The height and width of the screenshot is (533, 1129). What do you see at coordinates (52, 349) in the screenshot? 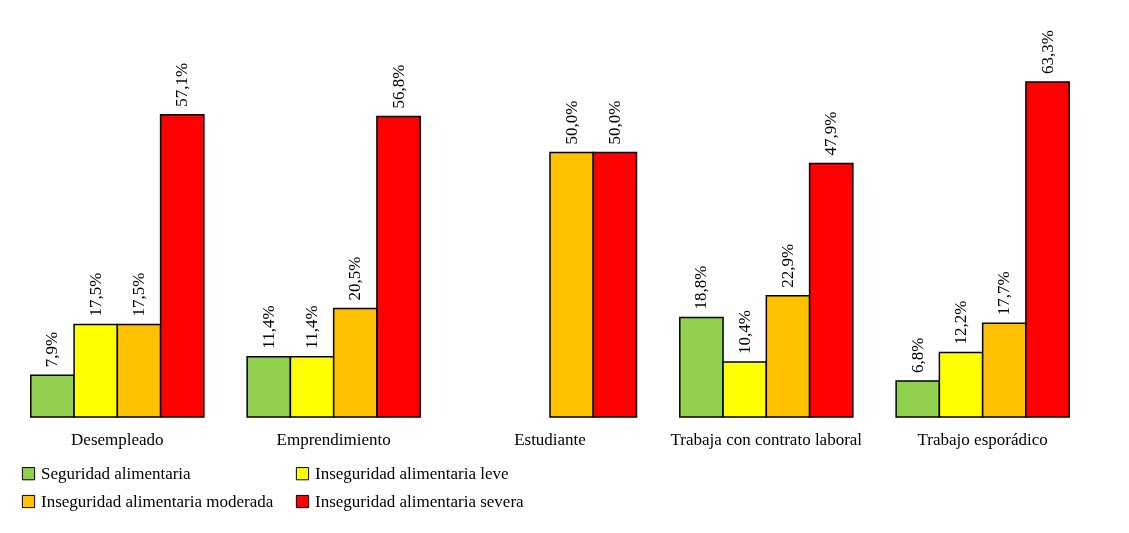
I see `data-label: 7,9%` at bounding box center [52, 349].